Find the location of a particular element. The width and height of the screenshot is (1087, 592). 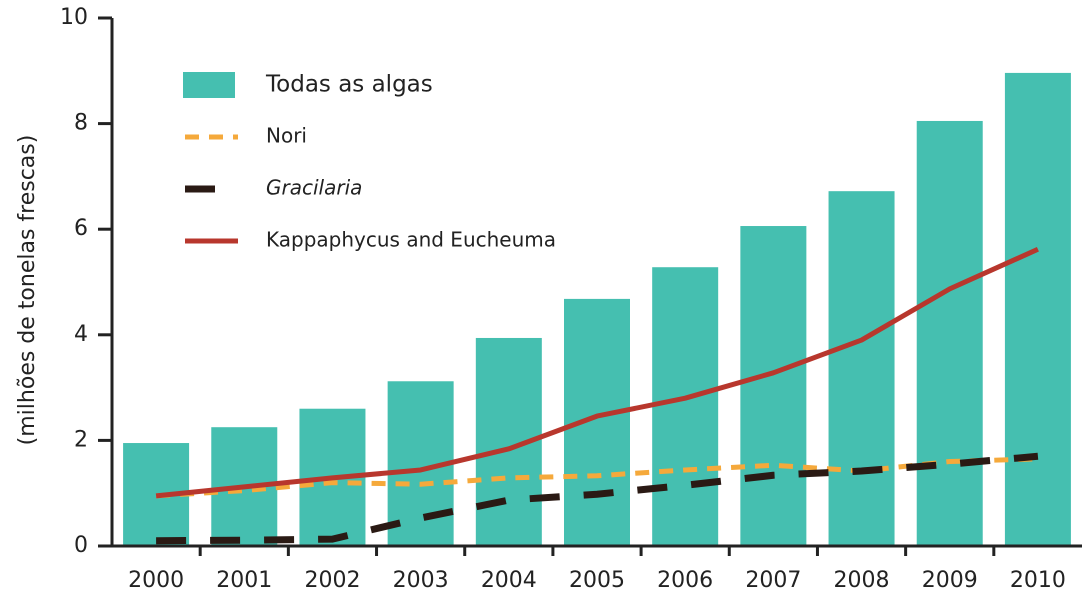

x-tick-label: 2004 is located at coordinates (509, 580).